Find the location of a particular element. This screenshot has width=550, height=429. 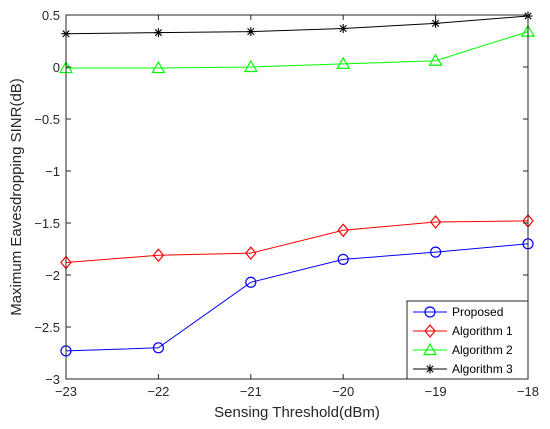

y-tick-label: −2 is located at coordinates (52, 275).